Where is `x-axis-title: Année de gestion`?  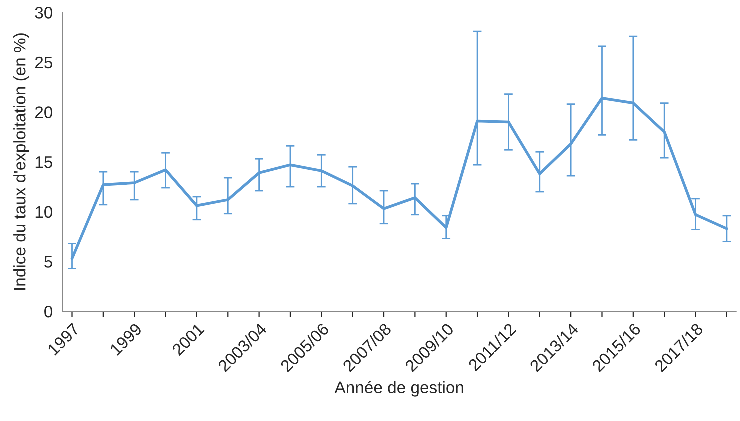 x-axis-title: Année de gestion is located at coordinates (399, 389).